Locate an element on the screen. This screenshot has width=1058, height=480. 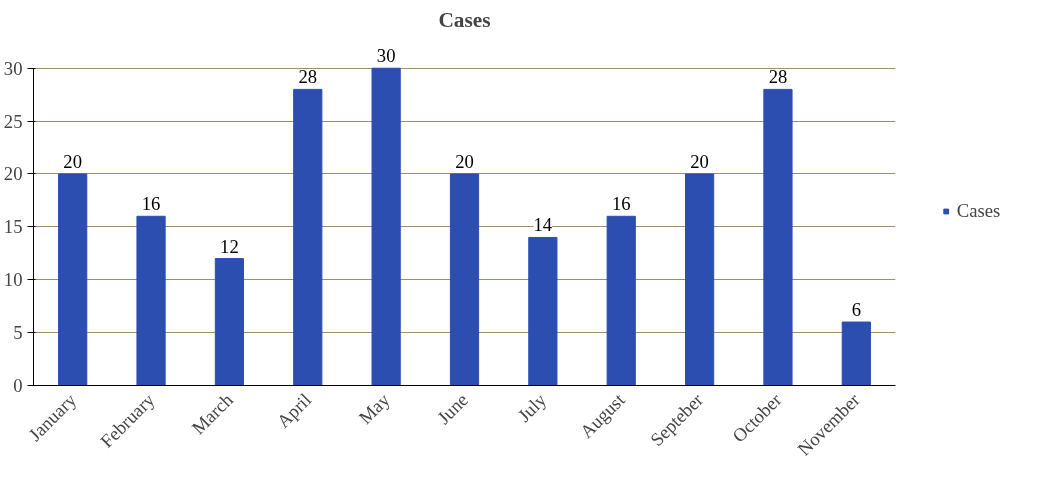
data-label: 14 is located at coordinates (543, 225).